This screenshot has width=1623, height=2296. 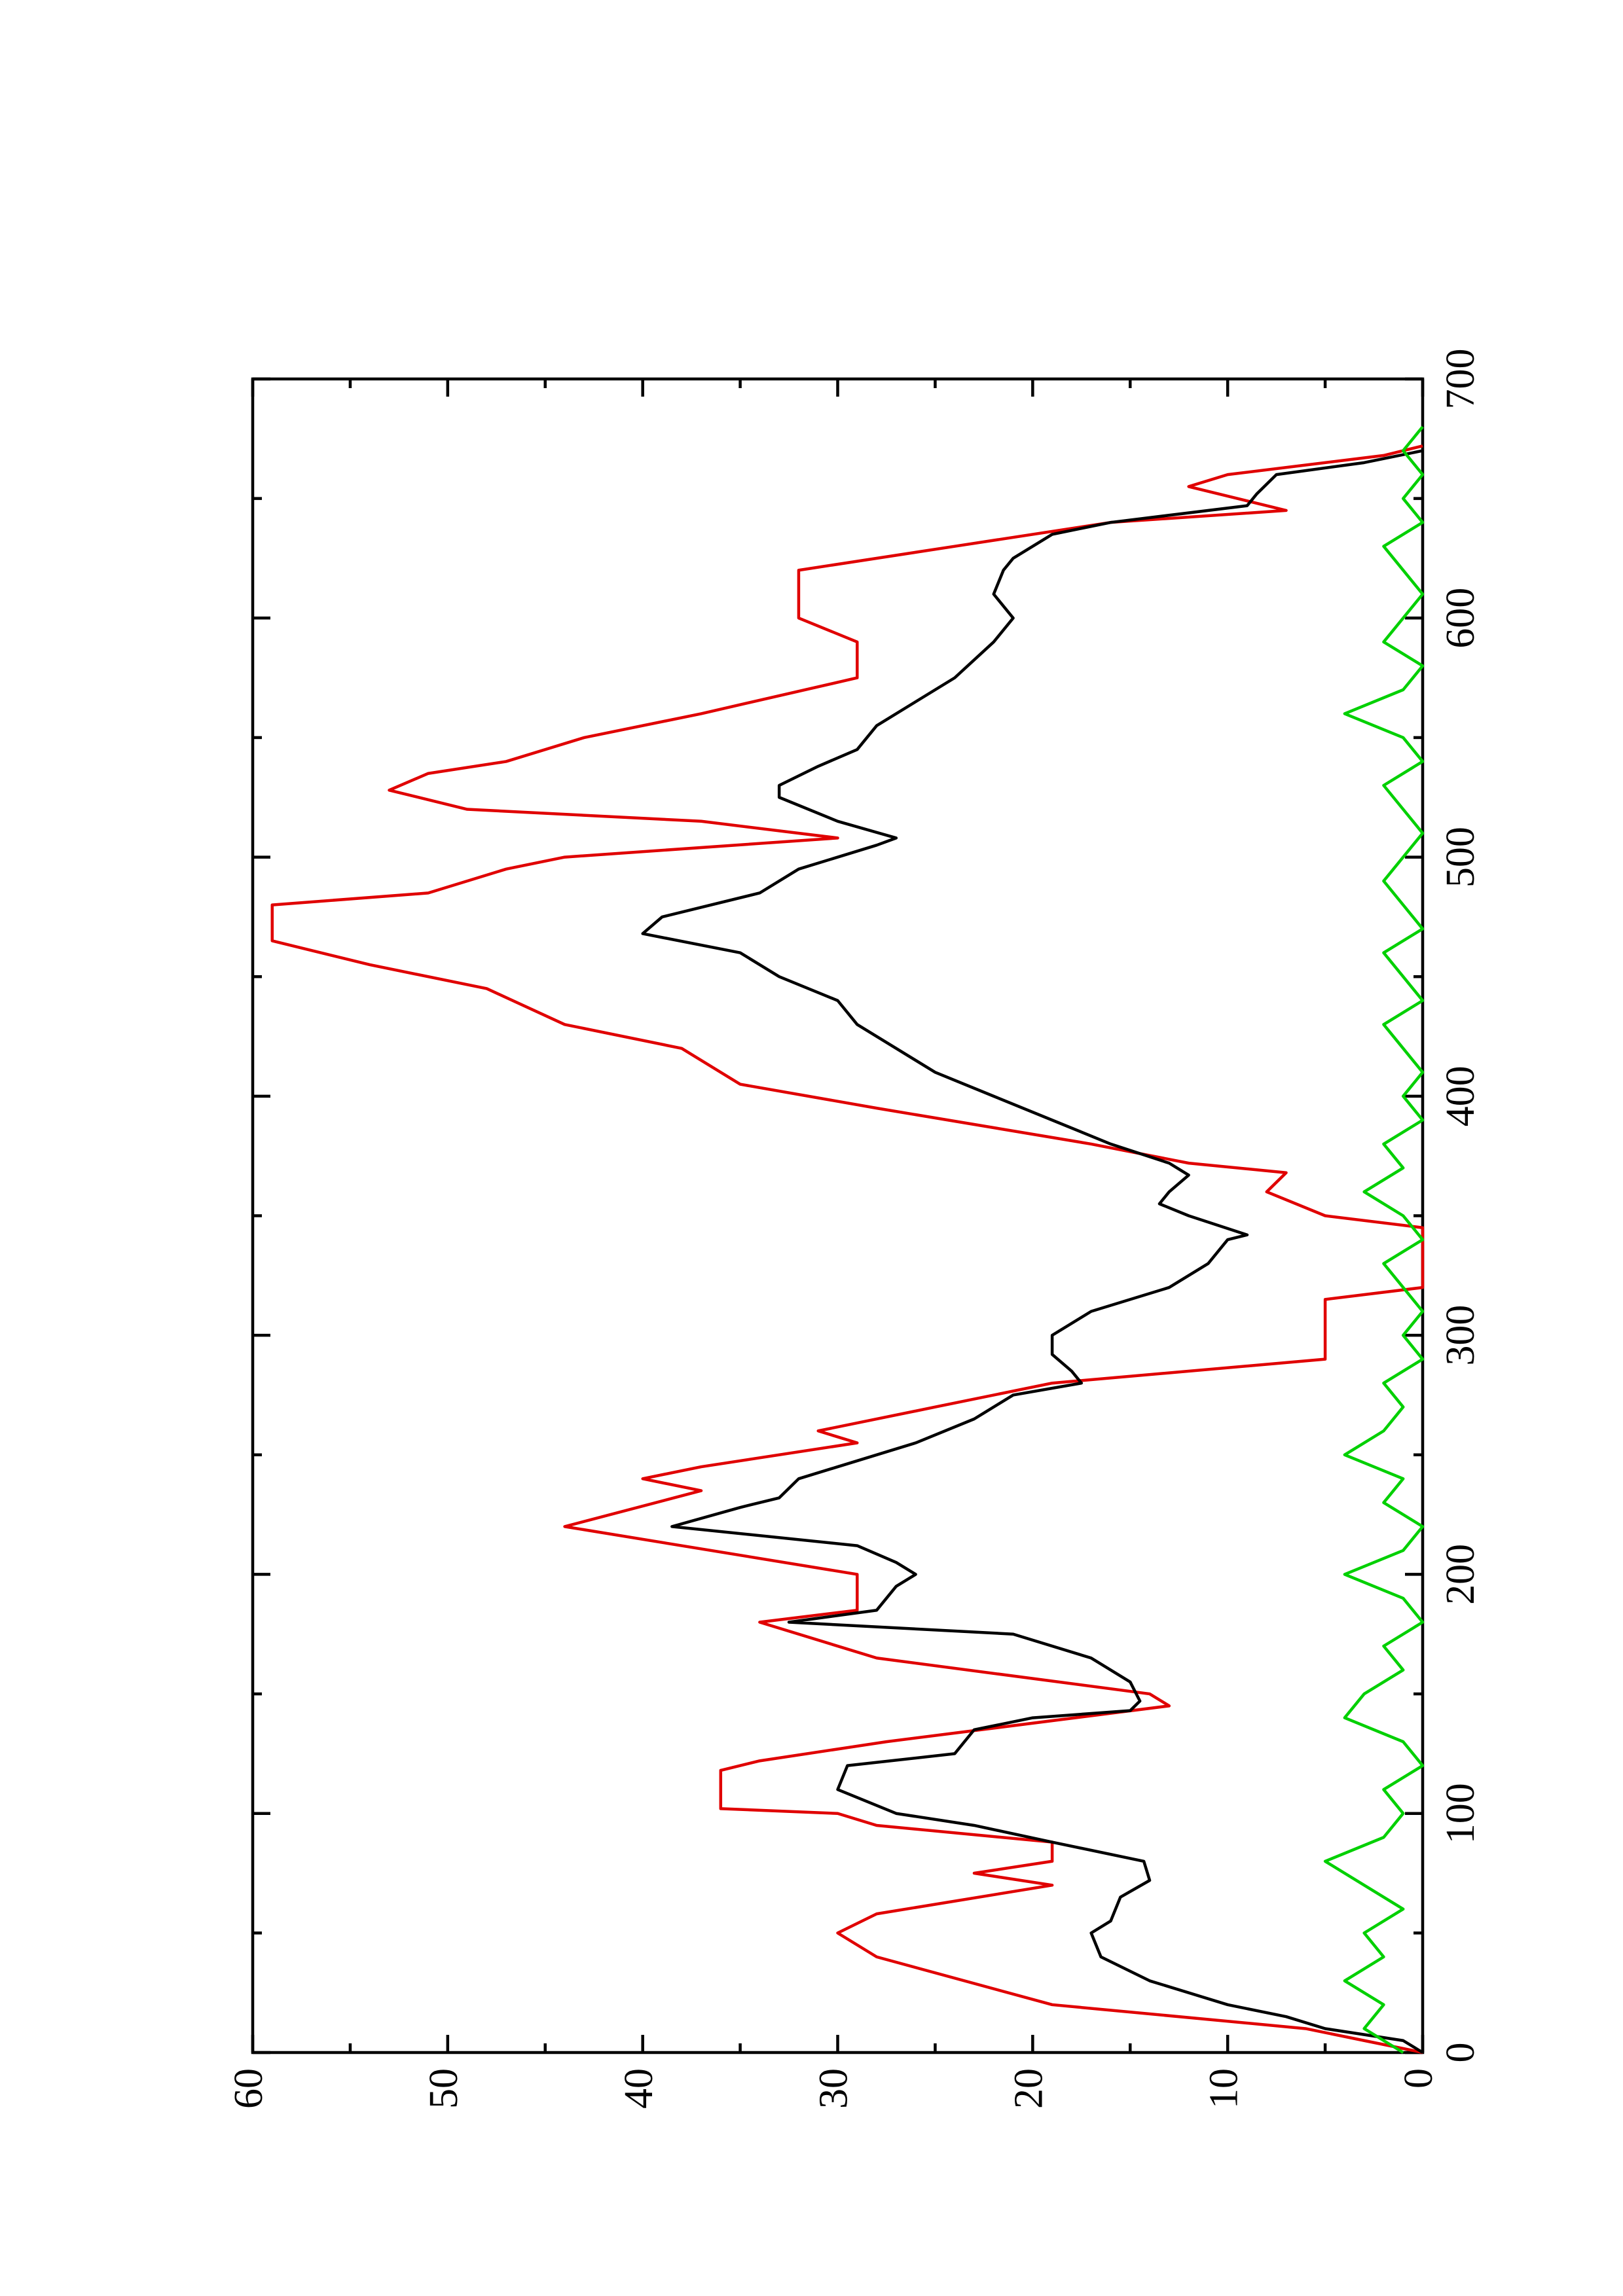 What do you see at coordinates (1418, 2078) in the screenshot?
I see `y-tick-label: 0` at bounding box center [1418, 2078].